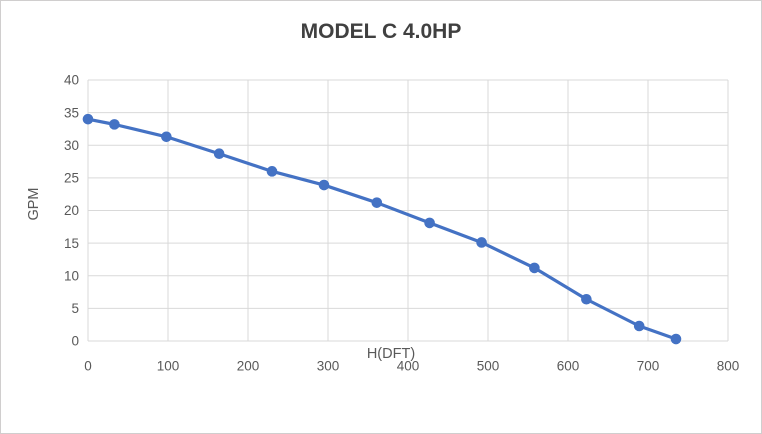 The image size is (762, 434). Describe the element at coordinates (71, 112) in the screenshot. I see `y-tick-label: 35` at that location.